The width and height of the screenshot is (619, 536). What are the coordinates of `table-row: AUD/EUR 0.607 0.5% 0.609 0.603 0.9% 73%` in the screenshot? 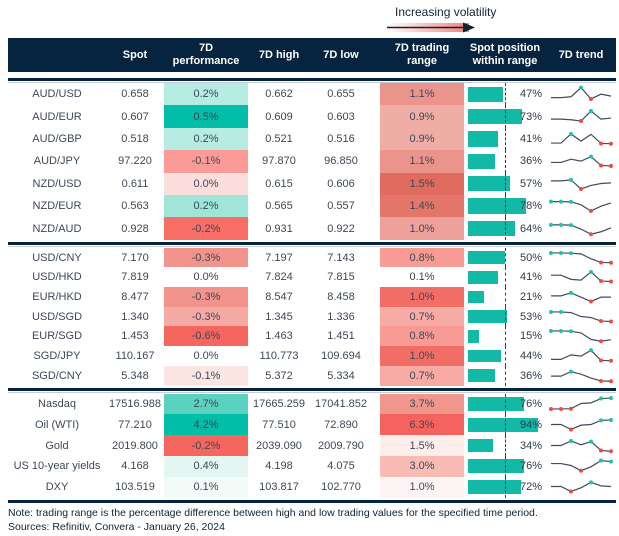 It's located at (312, 116).